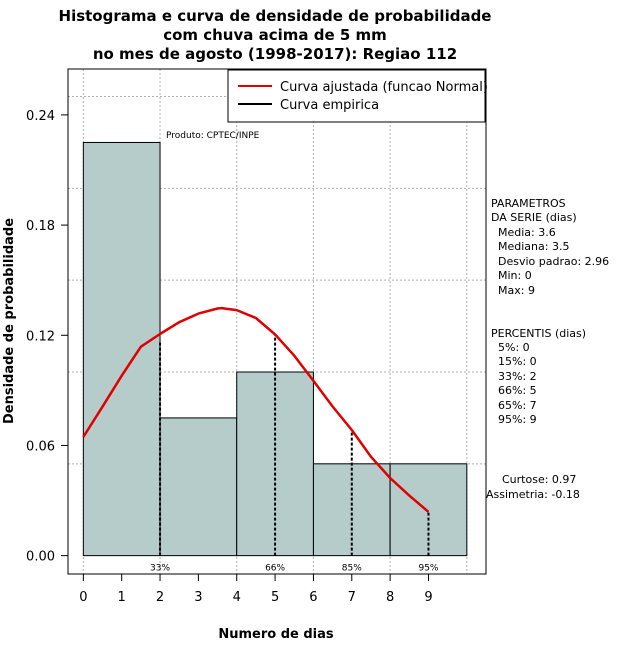 Image resolution: width=640 pixels, height=660 pixels. Describe the element at coordinates (553, 261) in the screenshot. I see `parametros-desvio: Desvio padrao: 2.96` at that location.